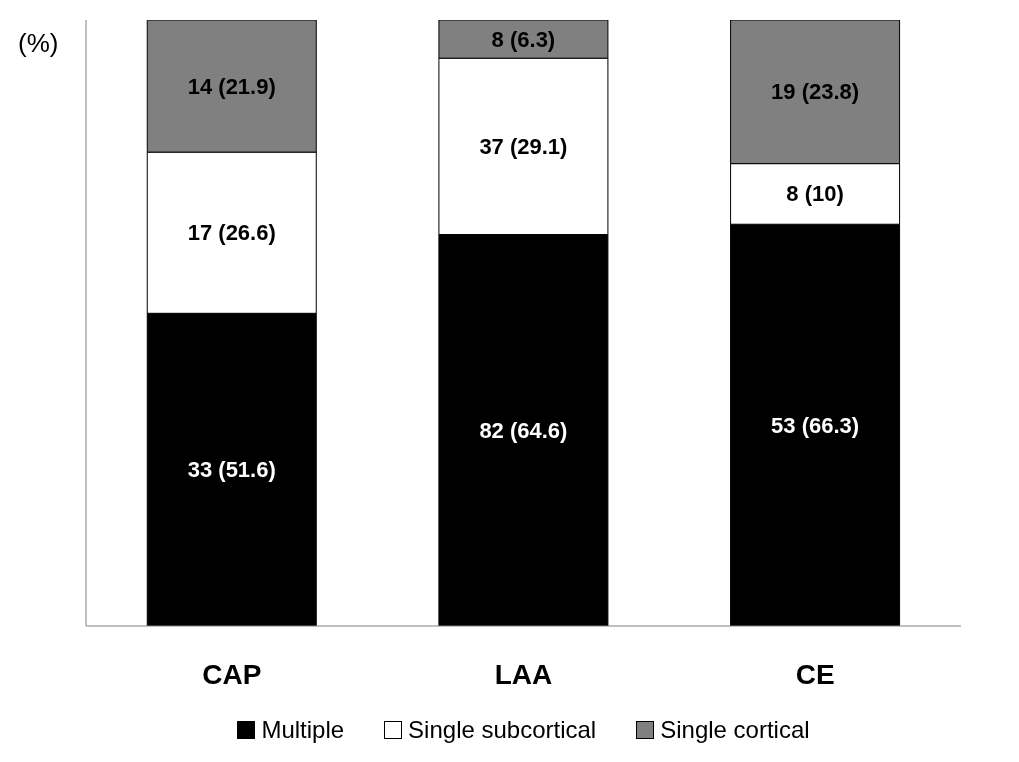  What do you see at coordinates (38, 43) in the screenshot?
I see `y-axis-title: (%)` at bounding box center [38, 43].